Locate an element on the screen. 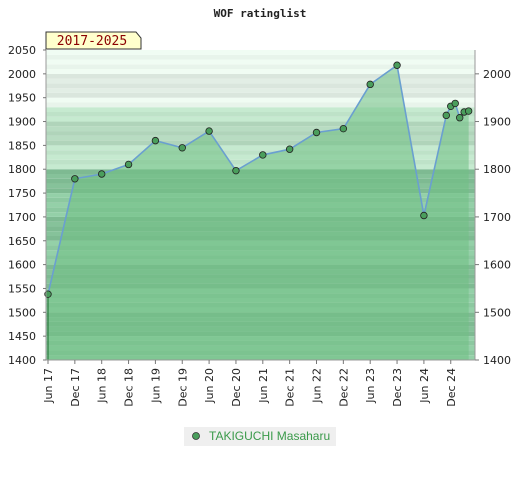 This screenshot has height=480, width=520. x-tick-label: Jun 21 is located at coordinates (263, 386).